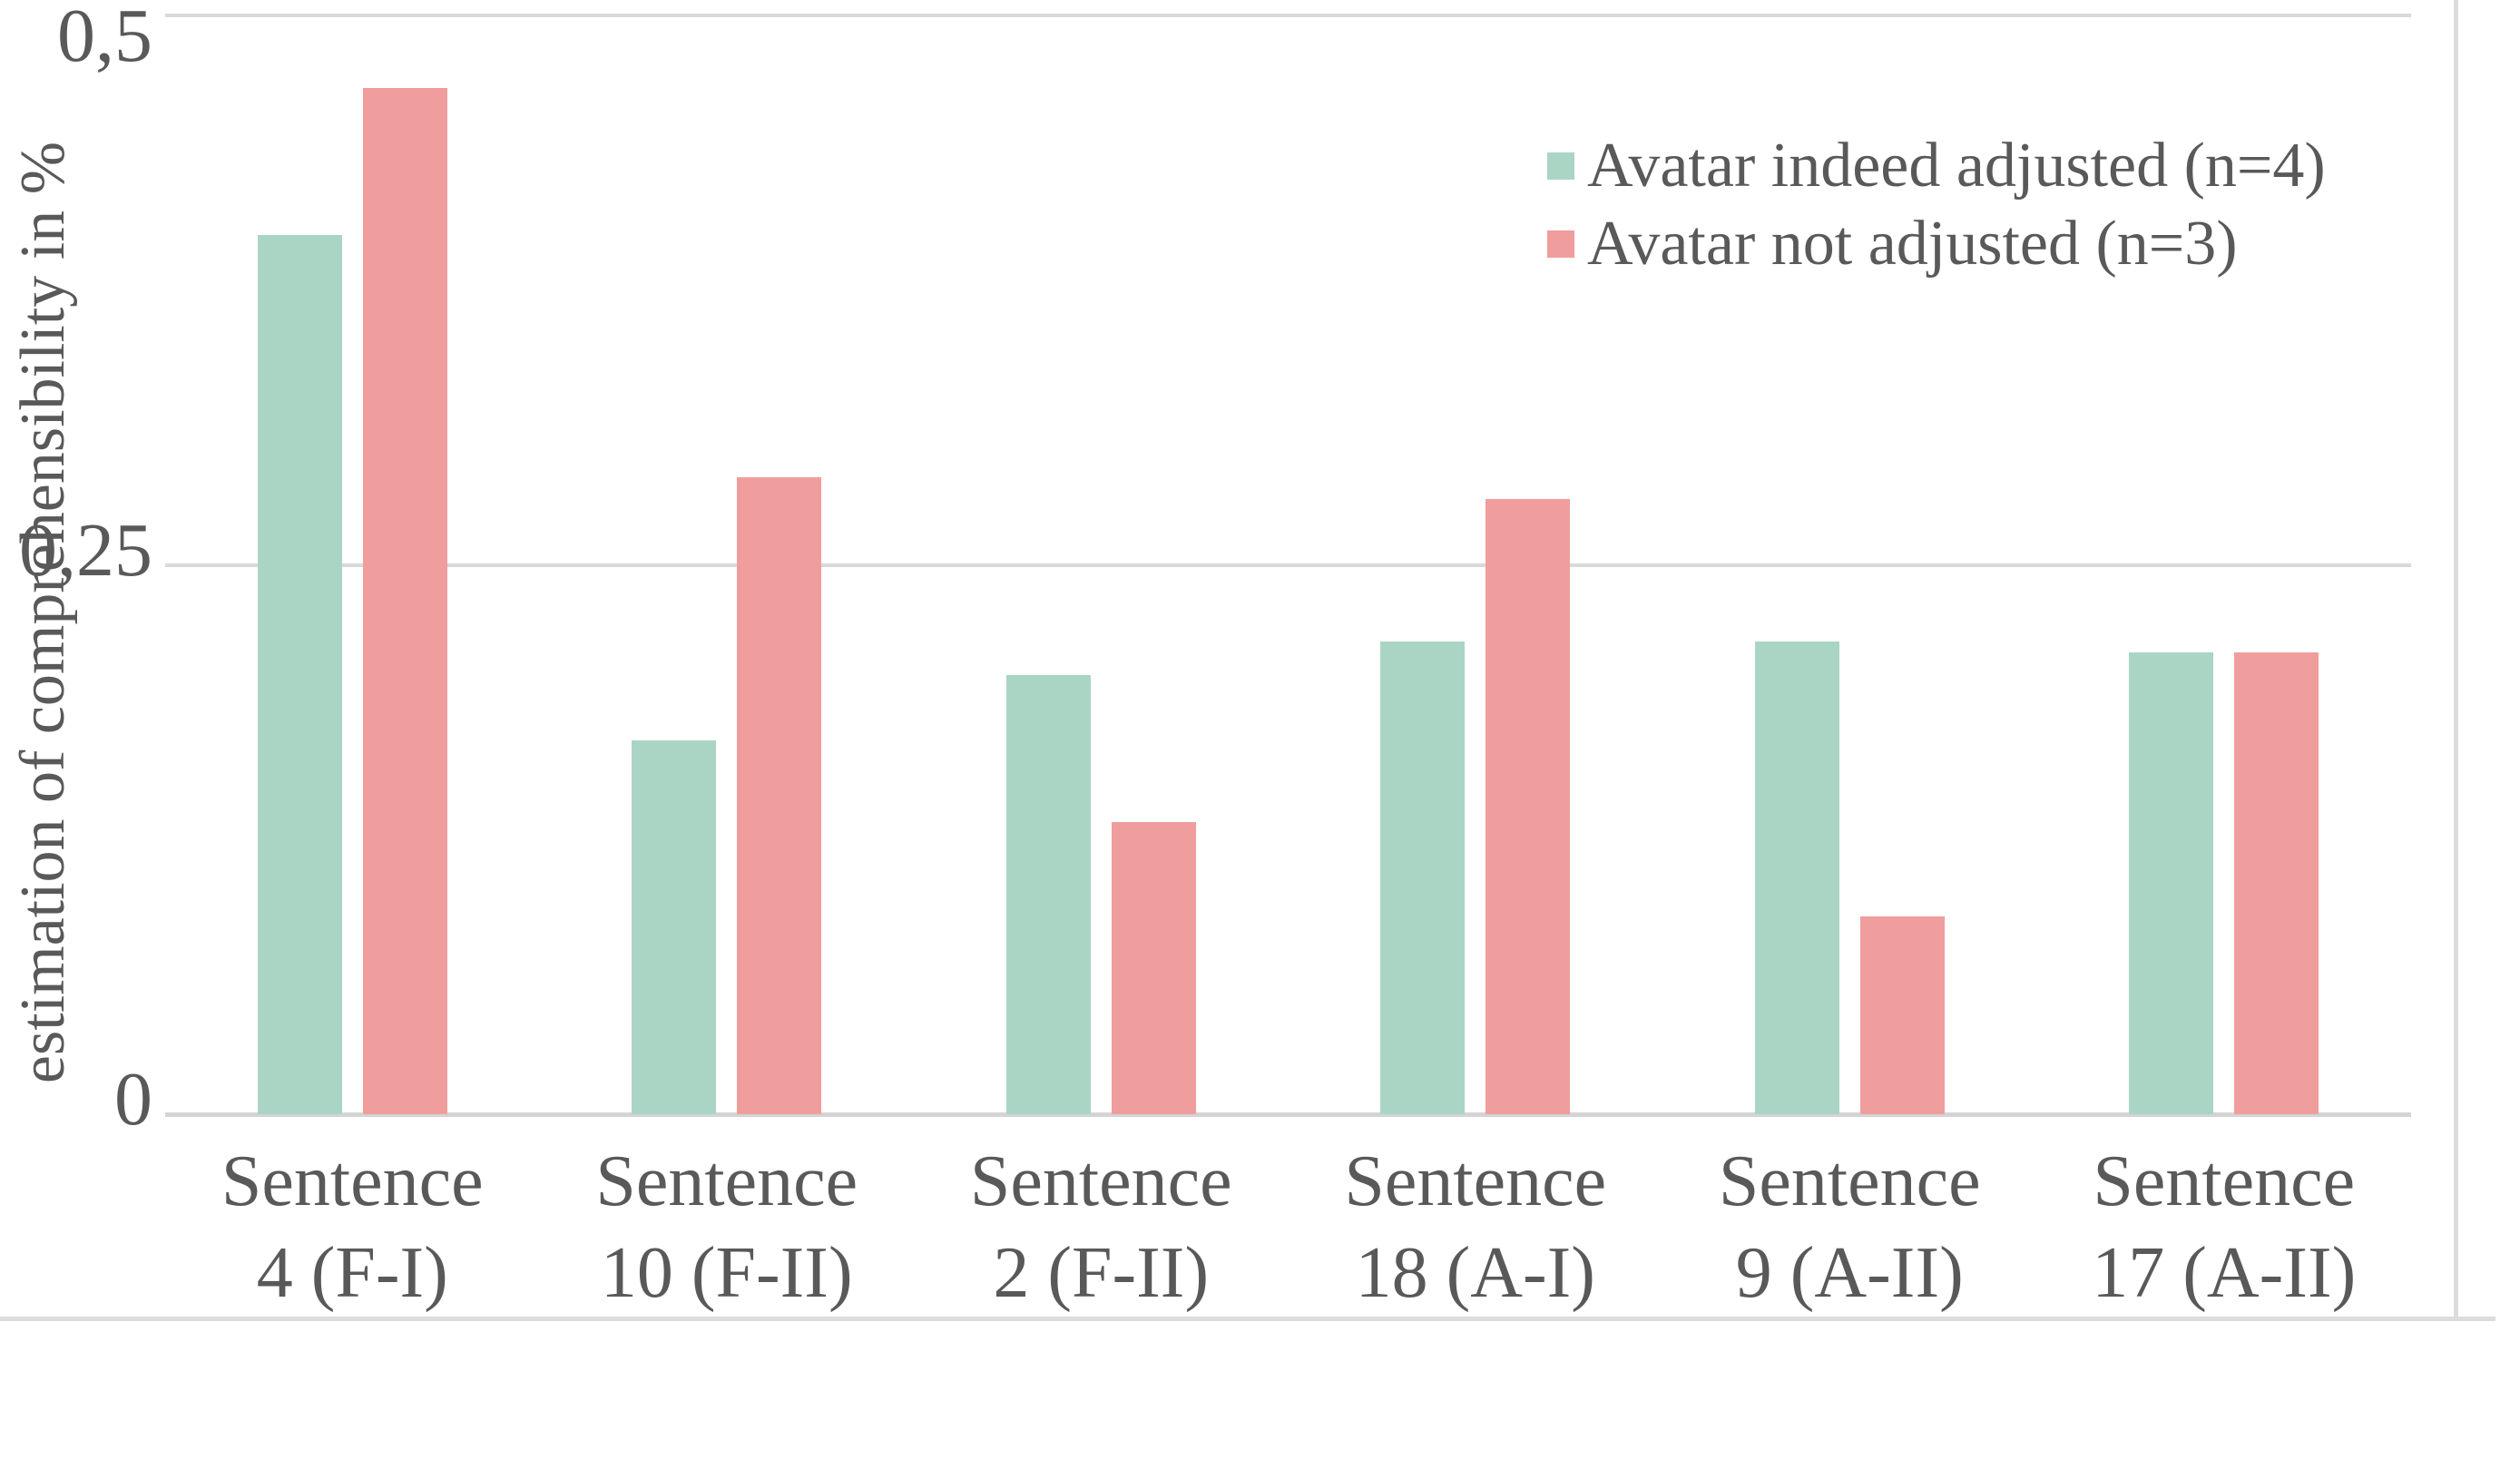 This screenshot has height=1469, width=2520. What do you see at coordinates (1476, 1227) in the screenshot?
I see `x-axis-label-18-a-i-: Sentence 18 (A-I)` at bounding box center [1476, 1227].